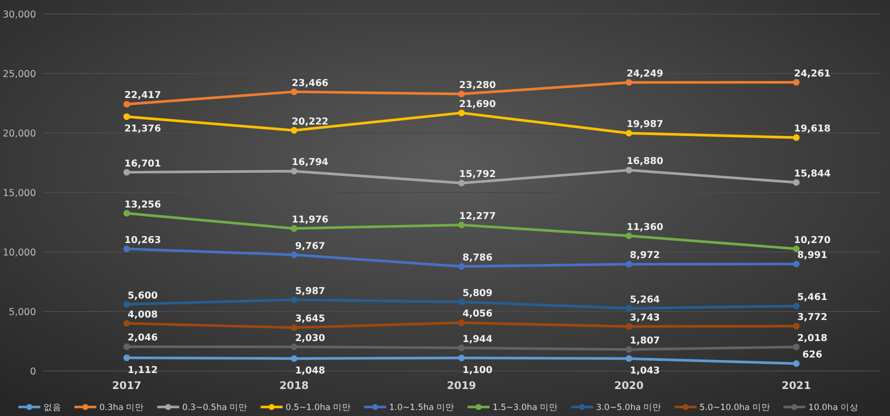  I want to click on data-label: 20,222, so click(310, 122).